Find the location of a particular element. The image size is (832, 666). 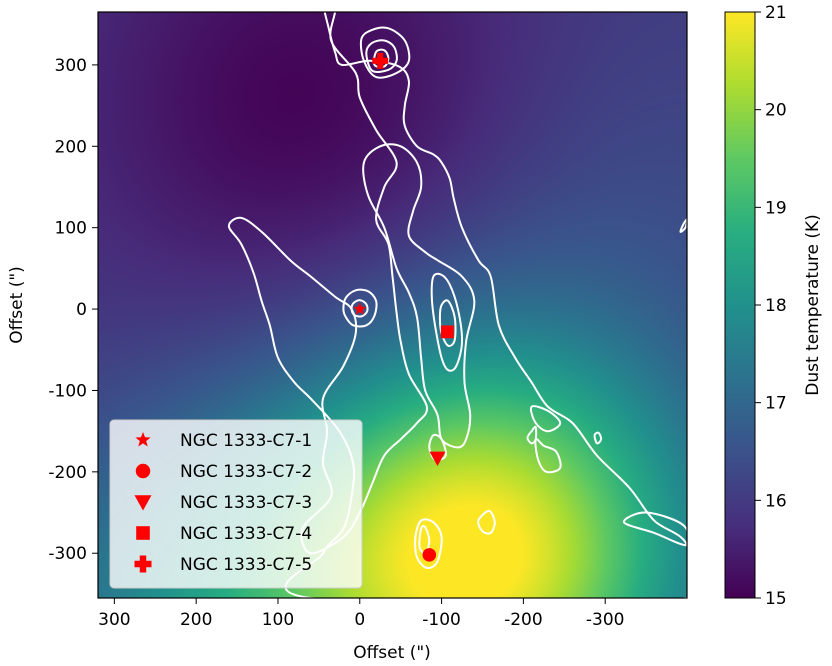

y-axis-ticks: 300 200 100 0 -100 -200 -300 is located at coordinates (73, 310).